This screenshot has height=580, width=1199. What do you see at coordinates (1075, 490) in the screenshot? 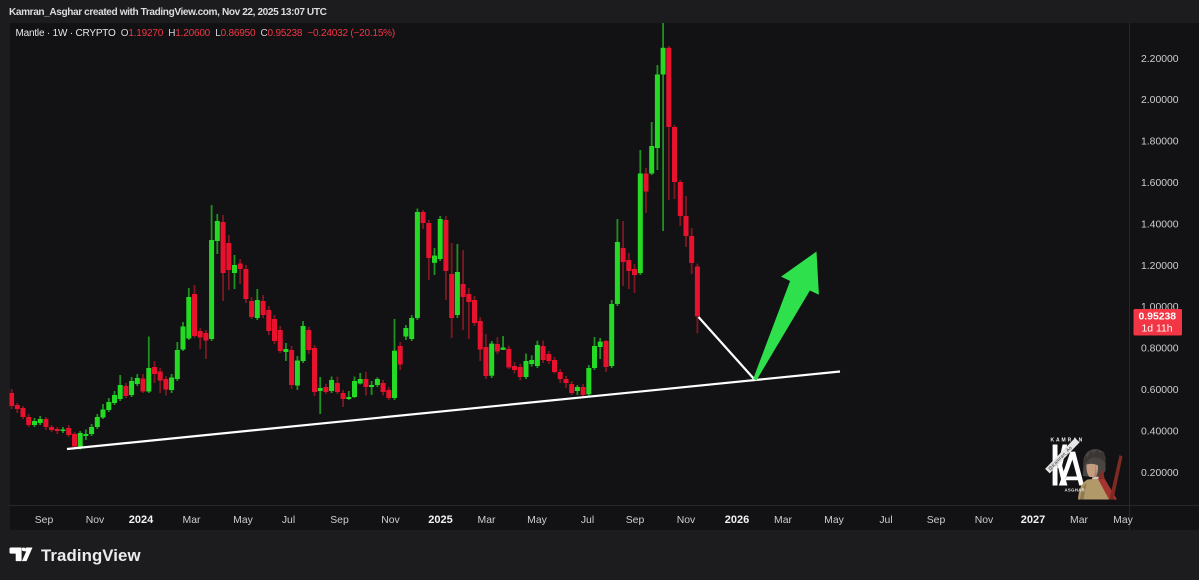
I see `svg-text: ASGHAR` at bounding box center [1075, 490].